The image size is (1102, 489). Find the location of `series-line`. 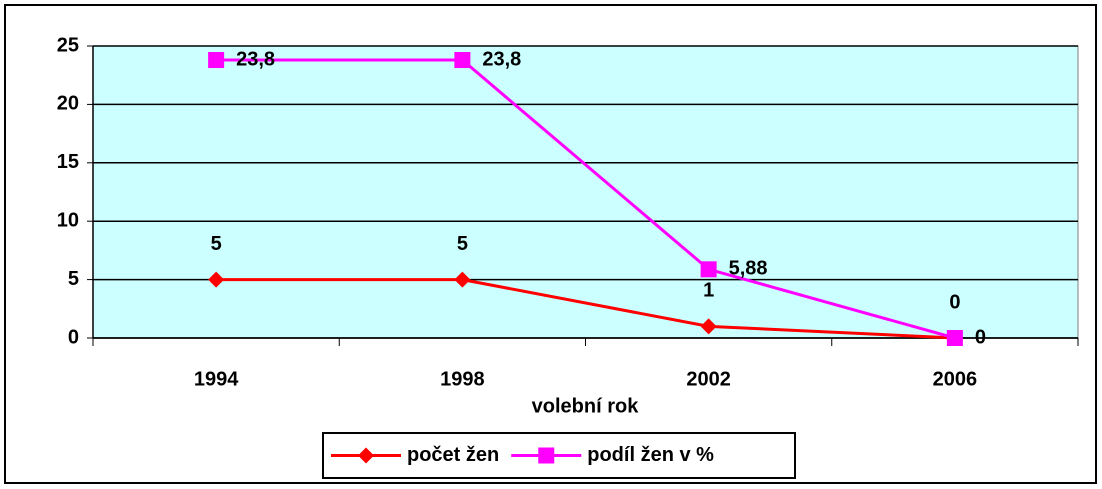

series-line is located at coordinates (585, 309).